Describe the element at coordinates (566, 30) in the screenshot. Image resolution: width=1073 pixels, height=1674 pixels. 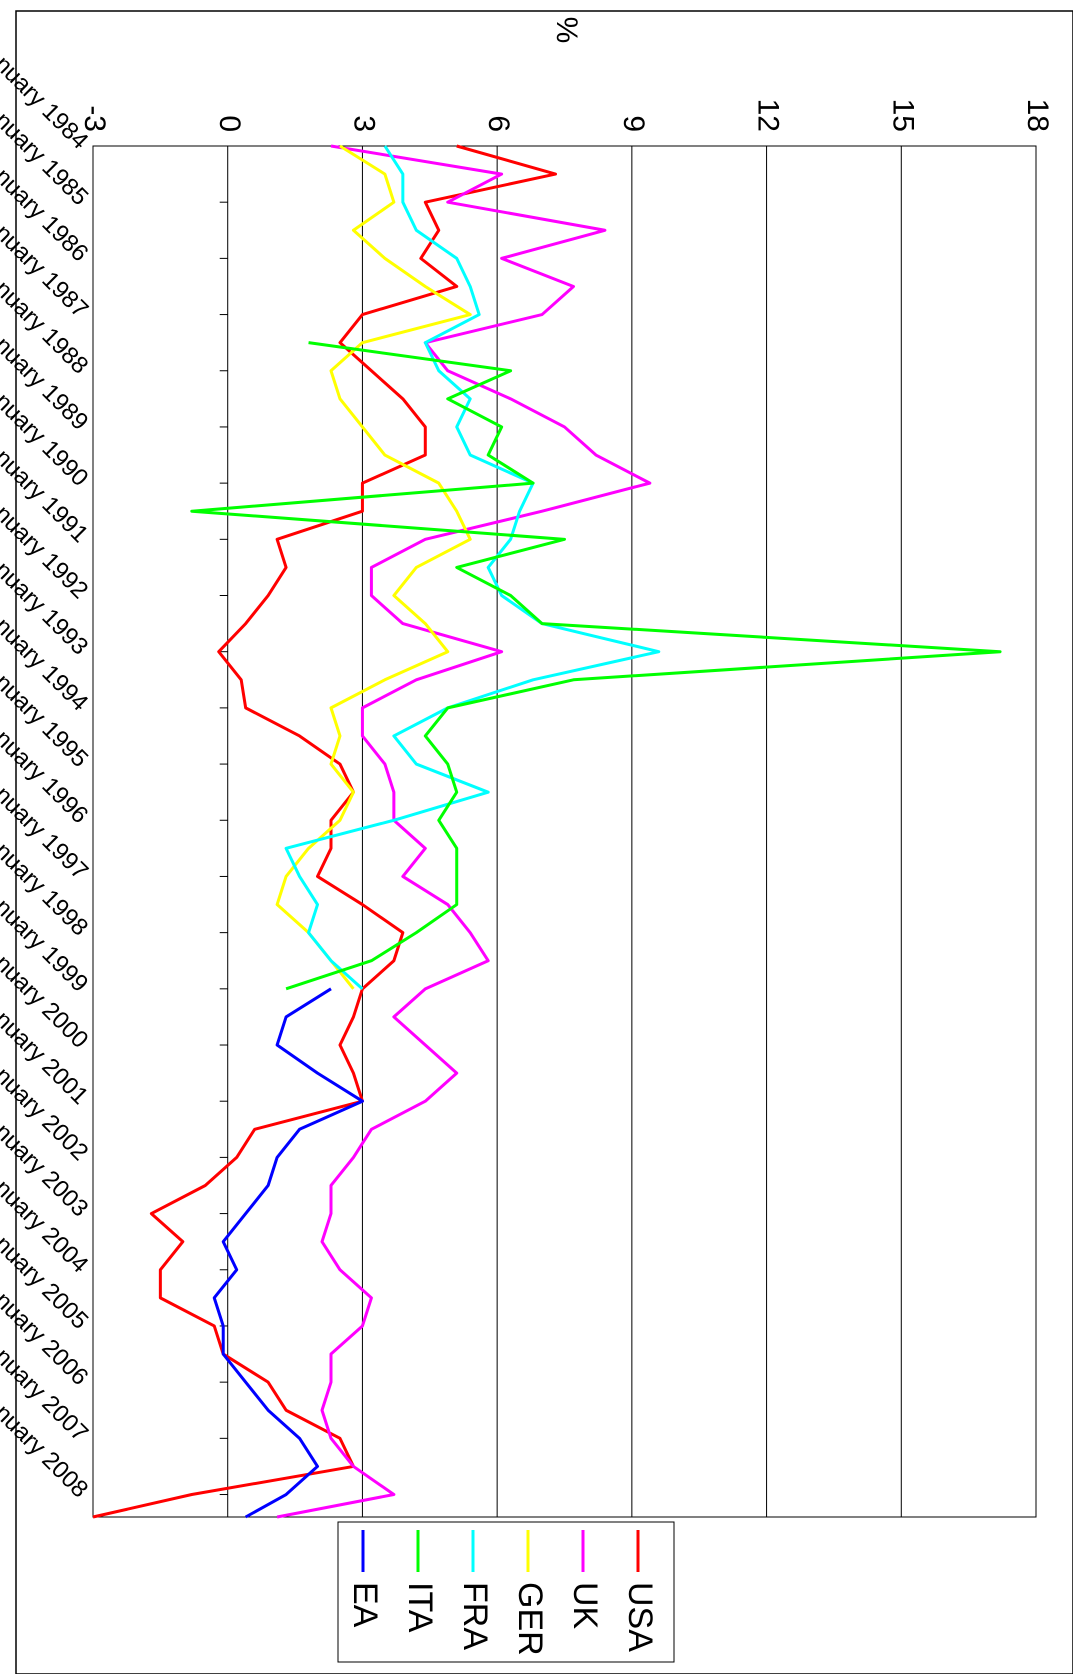
I see `y-axis-label: %` at that location.